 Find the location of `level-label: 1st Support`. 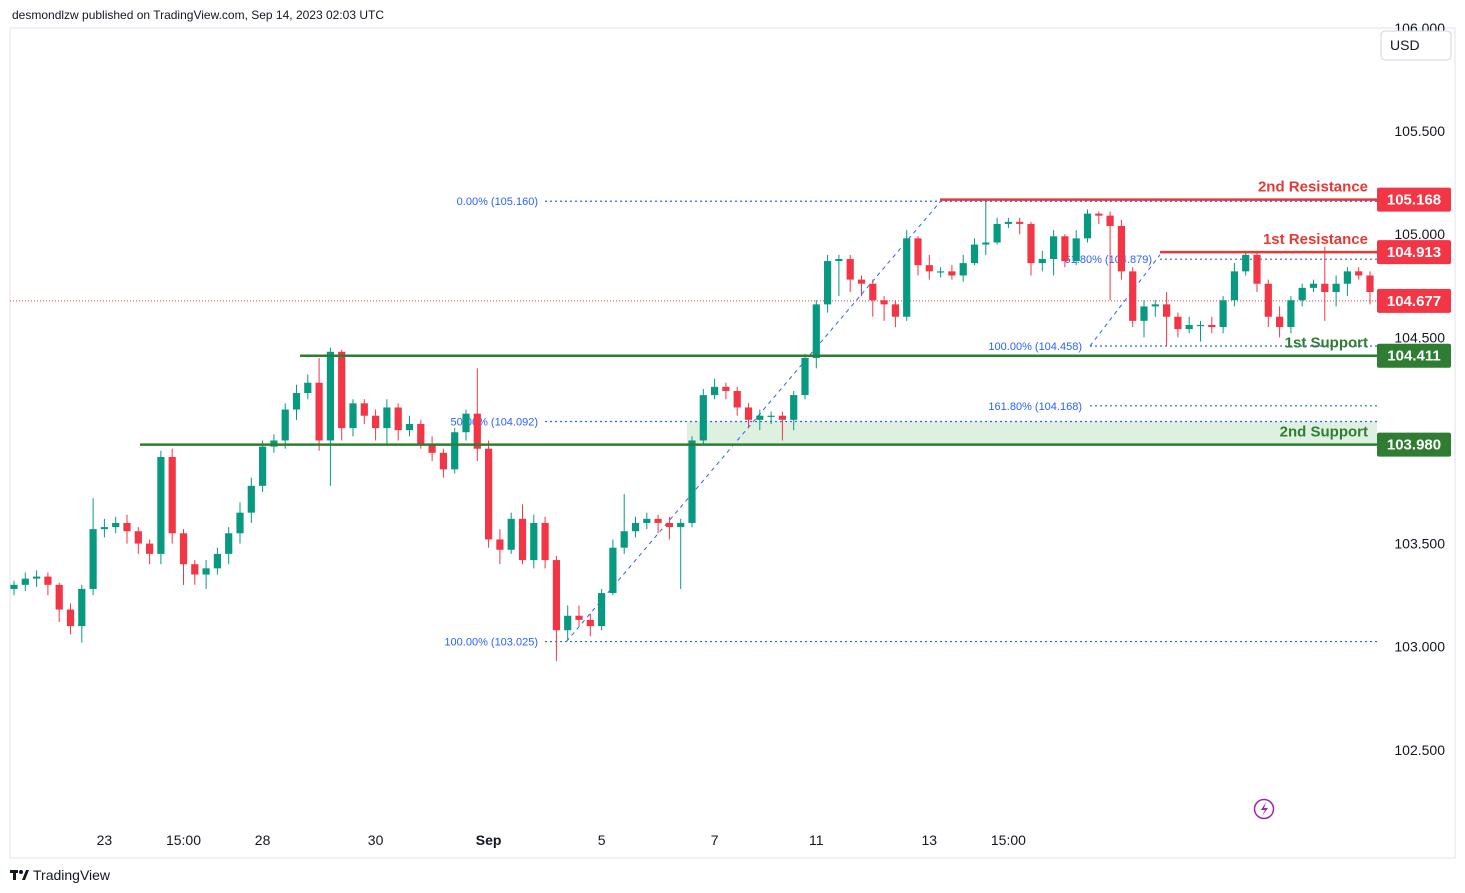

level-label: 1st Support is located at coordinates (1326, 343).